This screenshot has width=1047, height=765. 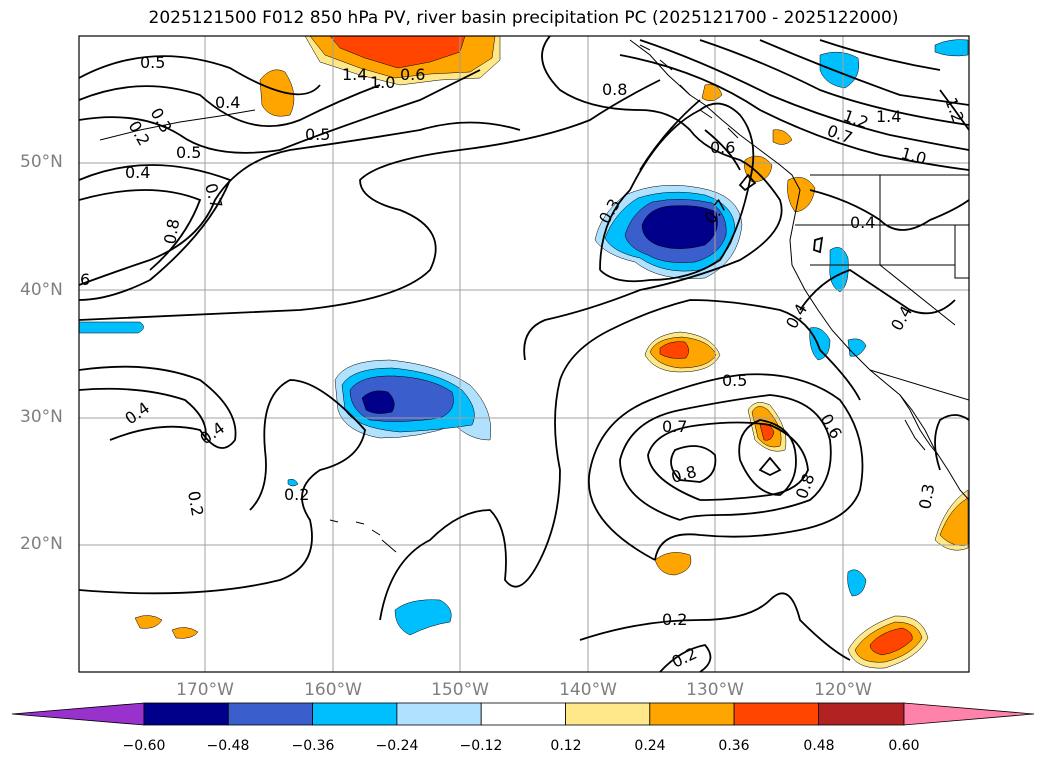 I want to click on colorbar-tick-label: −0.48, so click(x=228, y=746).